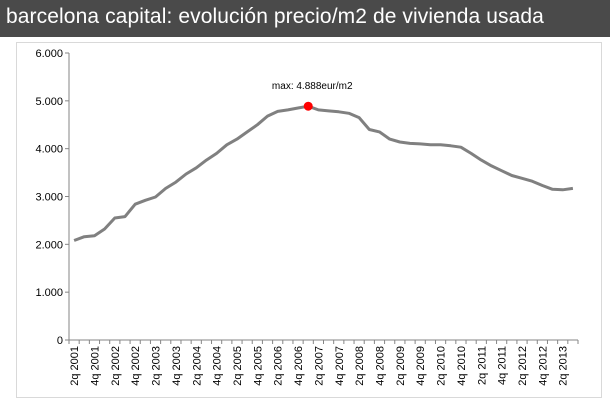 The width and height of the screenshot is (610, 402). I want to click on y-tick-label: 4.000, so click(49, 150).